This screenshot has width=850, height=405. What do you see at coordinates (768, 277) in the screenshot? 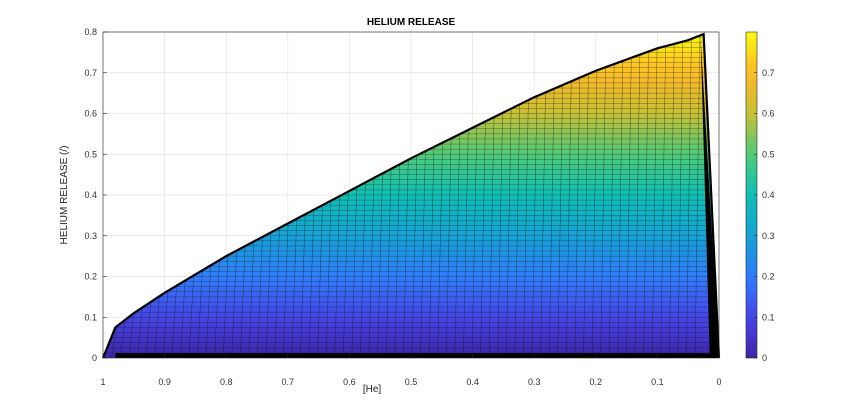
I see `colorbar-tick-label: 0.2` at bounding box center [768, 277].